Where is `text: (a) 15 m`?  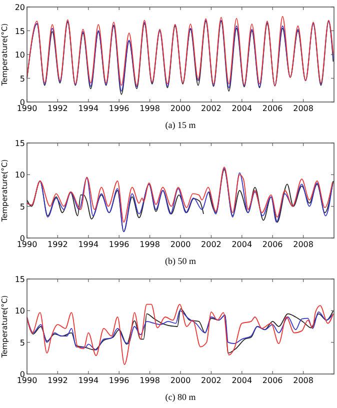 text: (a) 15 m is located at coordinates (180, 125).